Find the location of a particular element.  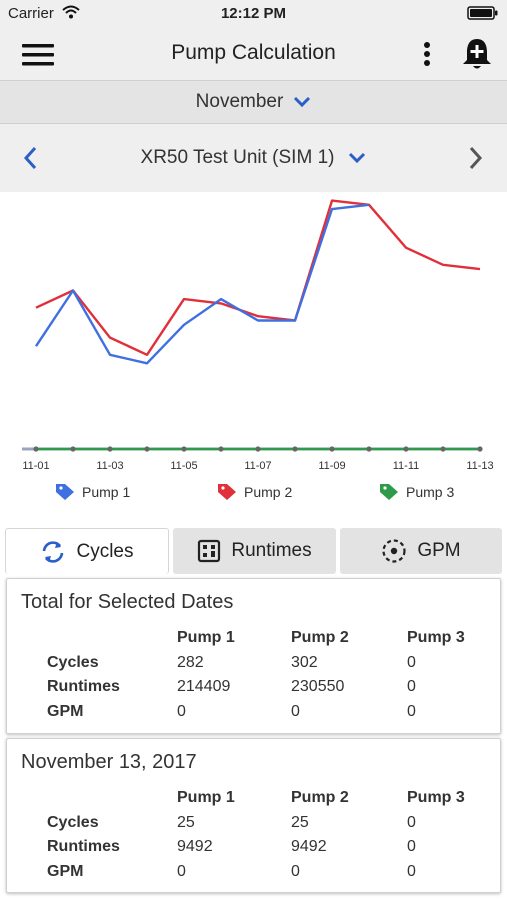

table-cell: 214409 is located at coordinates (204, 686).